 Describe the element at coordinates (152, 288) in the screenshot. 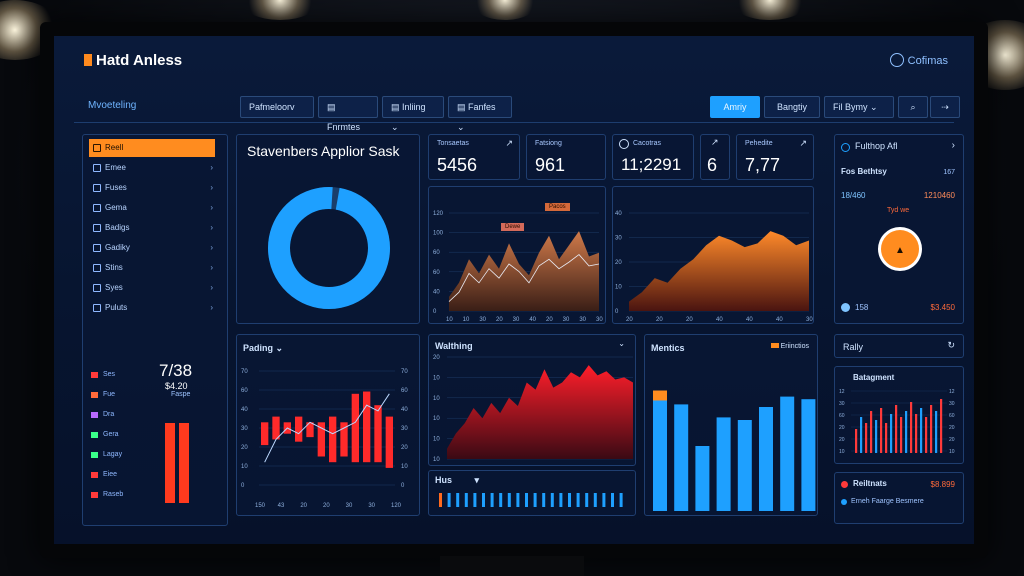

I see `sidebar-item-syes: Syes ›` at that location.